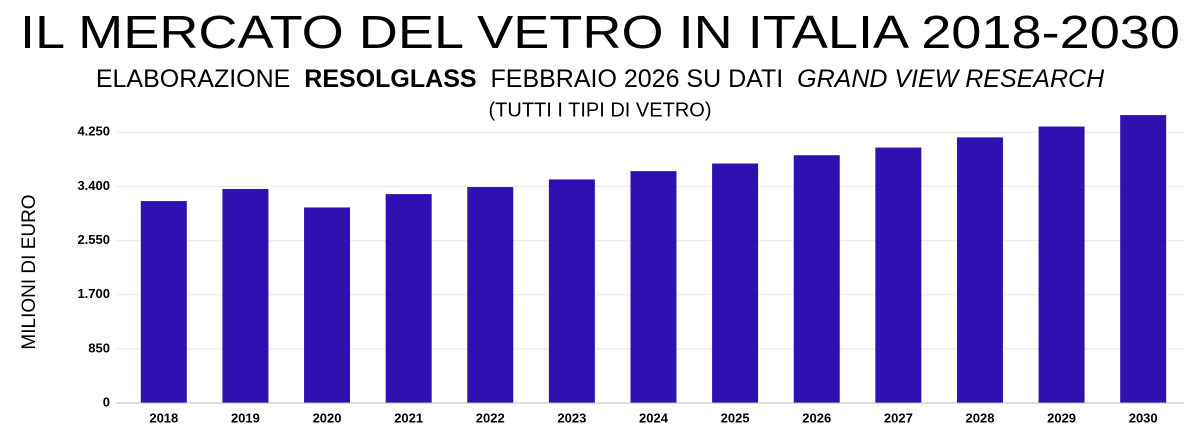 This screenshot has height=435, width=1200. I want to click on x-tick-label: 2026, so click(816, 417).